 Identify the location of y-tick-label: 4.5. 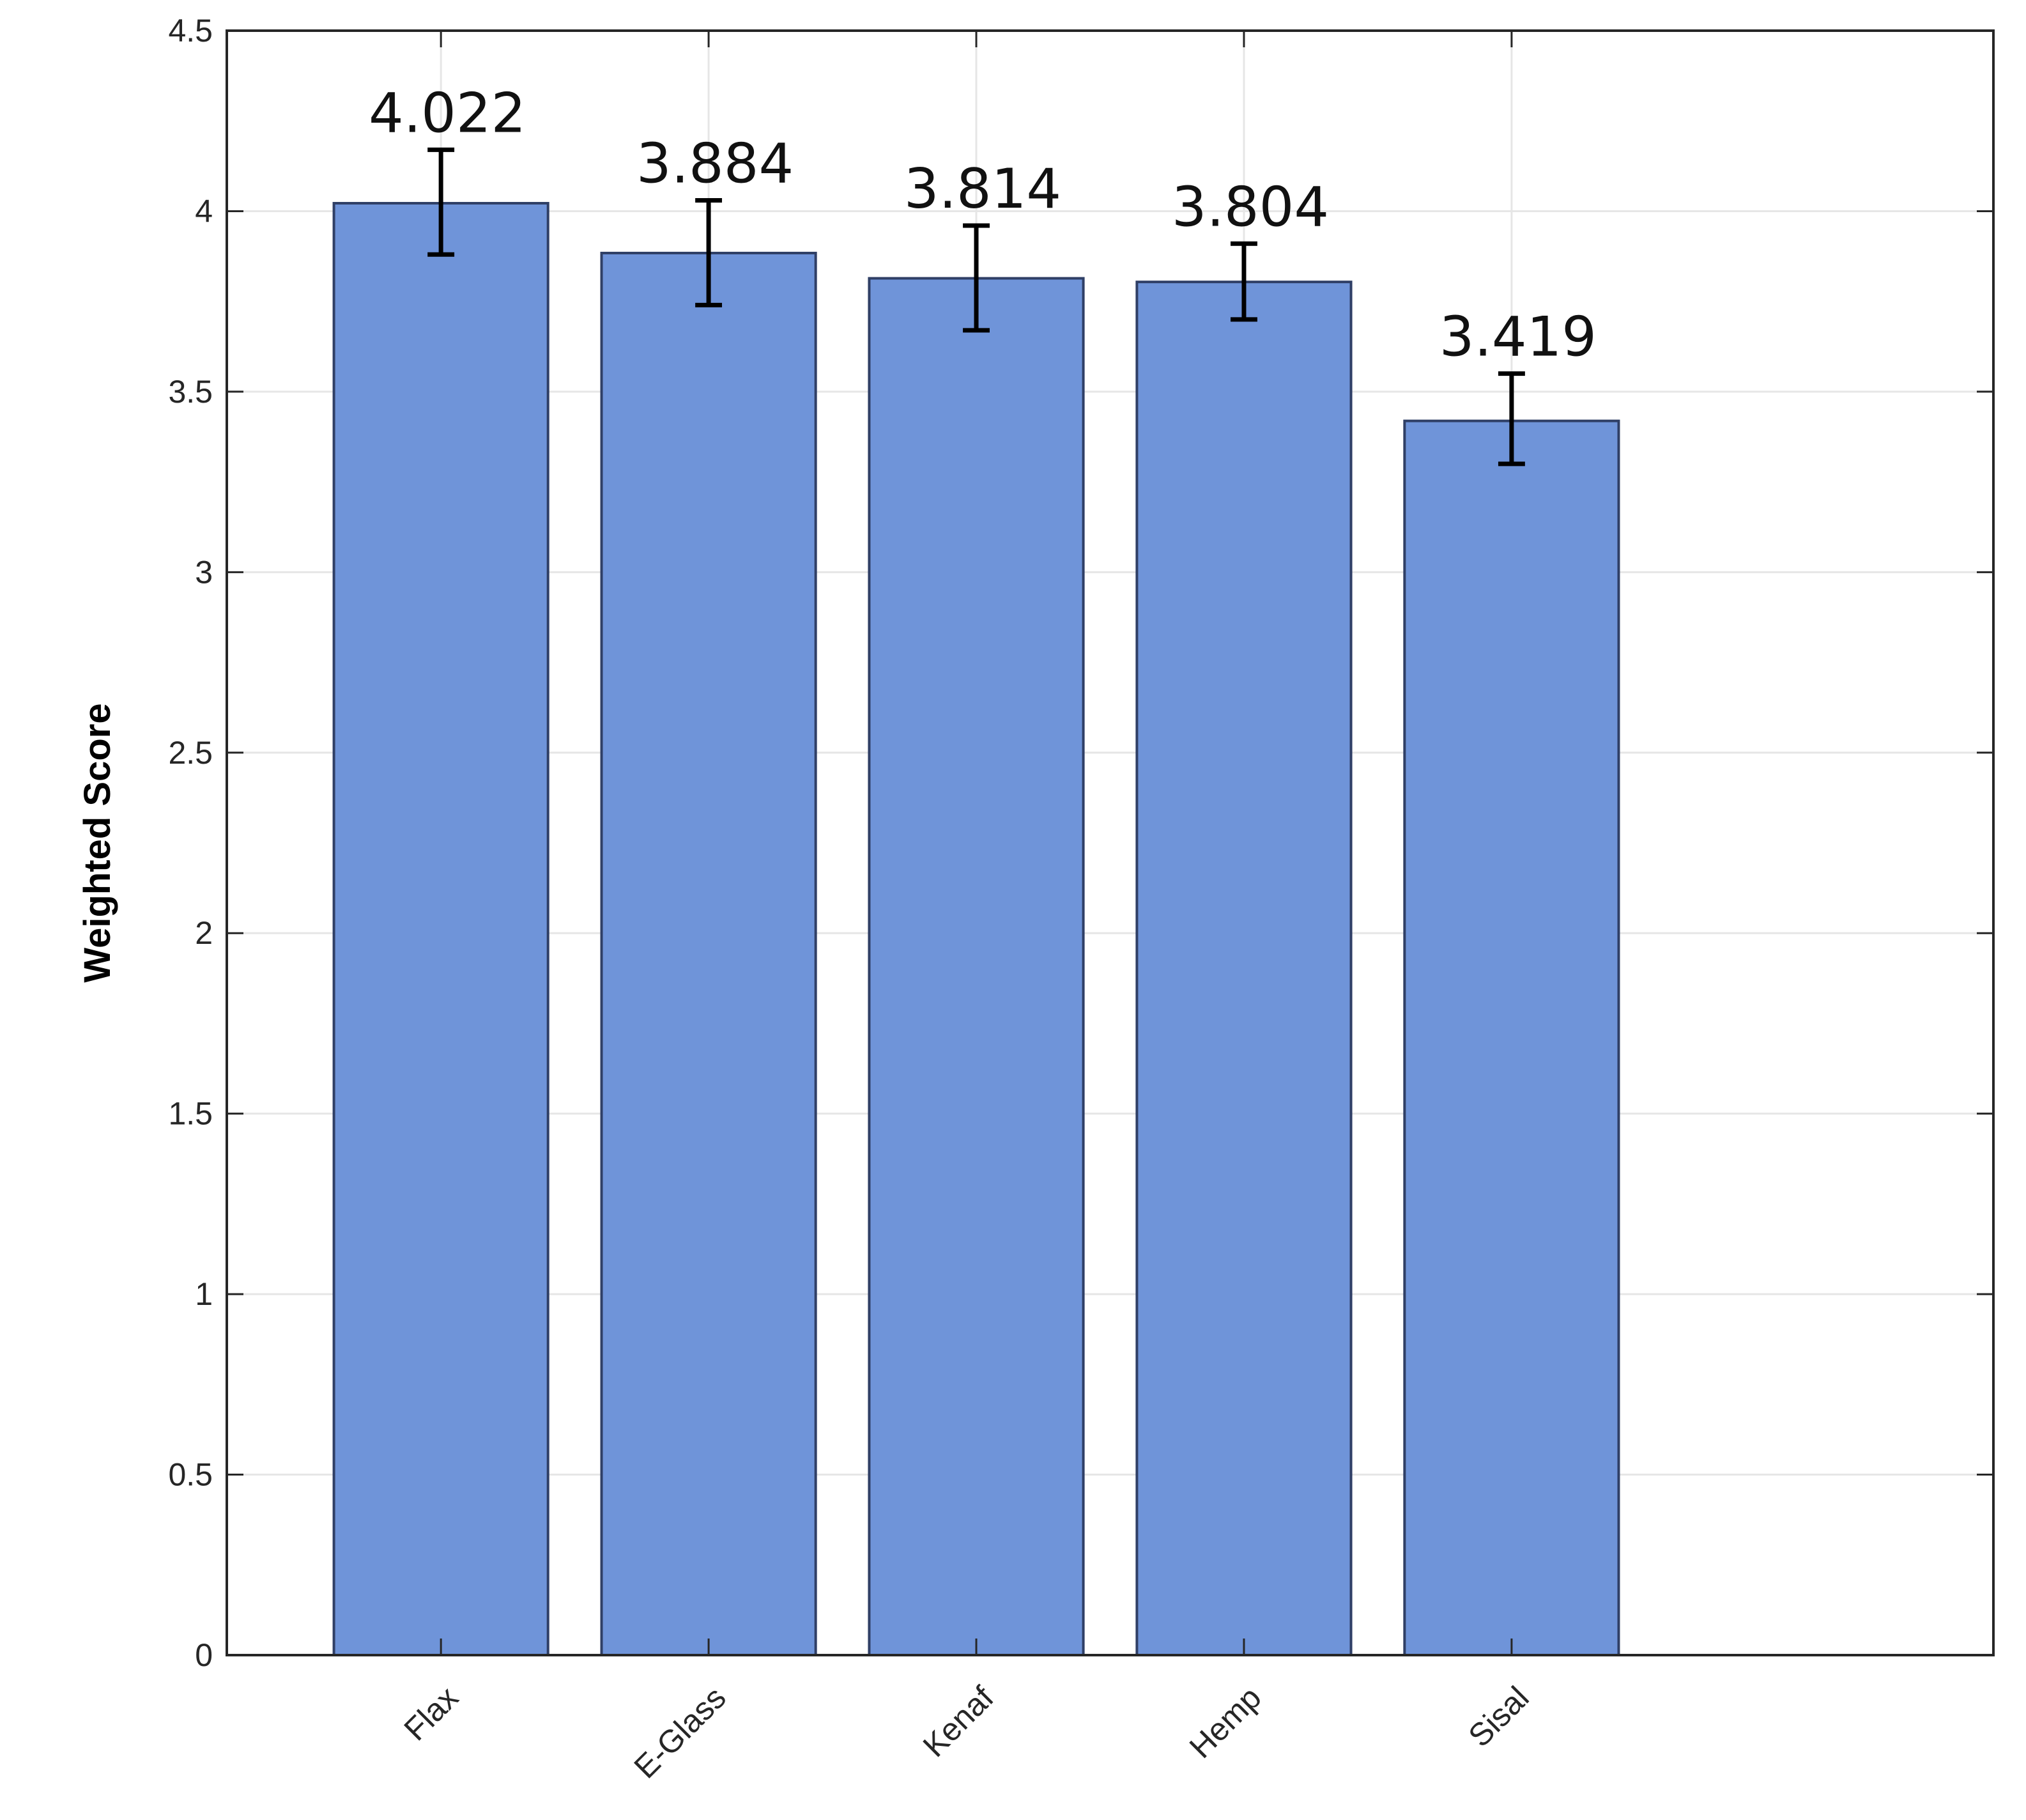
(190, 31).